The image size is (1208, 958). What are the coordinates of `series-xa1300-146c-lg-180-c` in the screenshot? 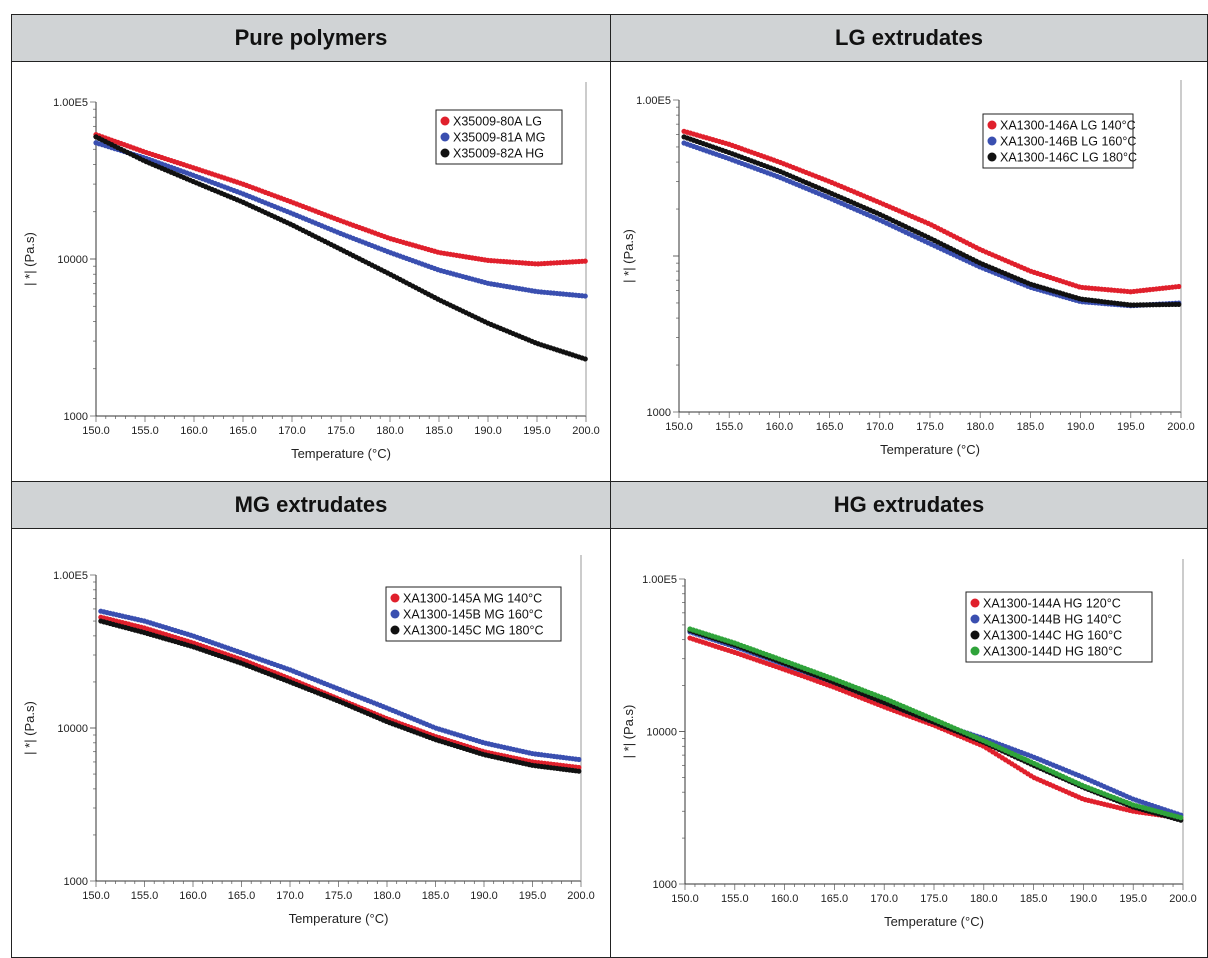 It's located at (931, 221).